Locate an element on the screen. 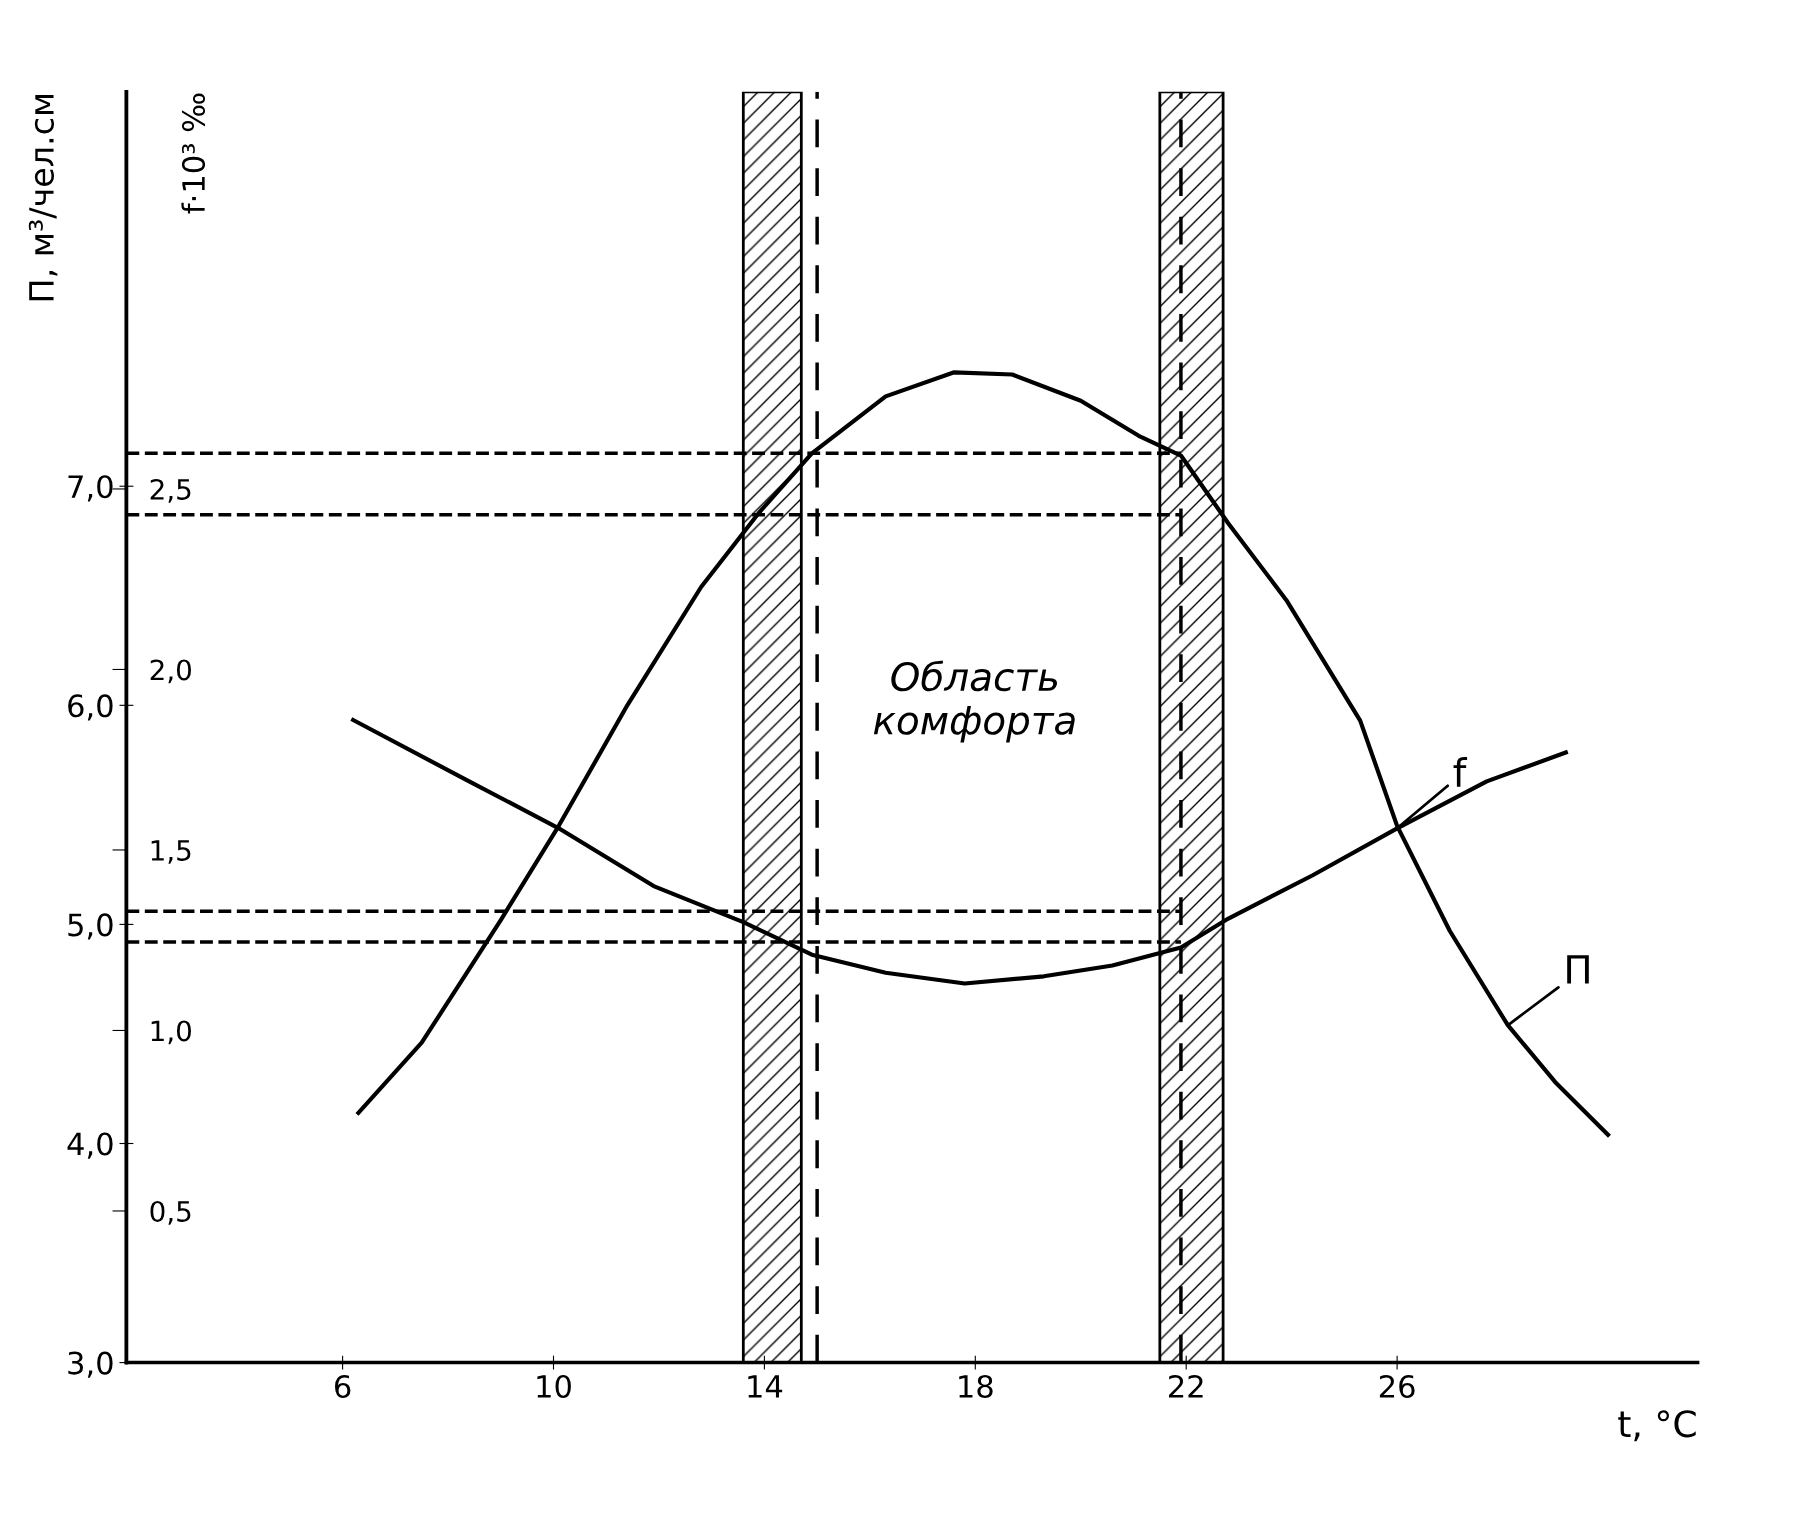 Image resolution: width=1806 pixels, height=1531 pixels. y-tick-label: 5,0 is located at coordinates (90, 926).